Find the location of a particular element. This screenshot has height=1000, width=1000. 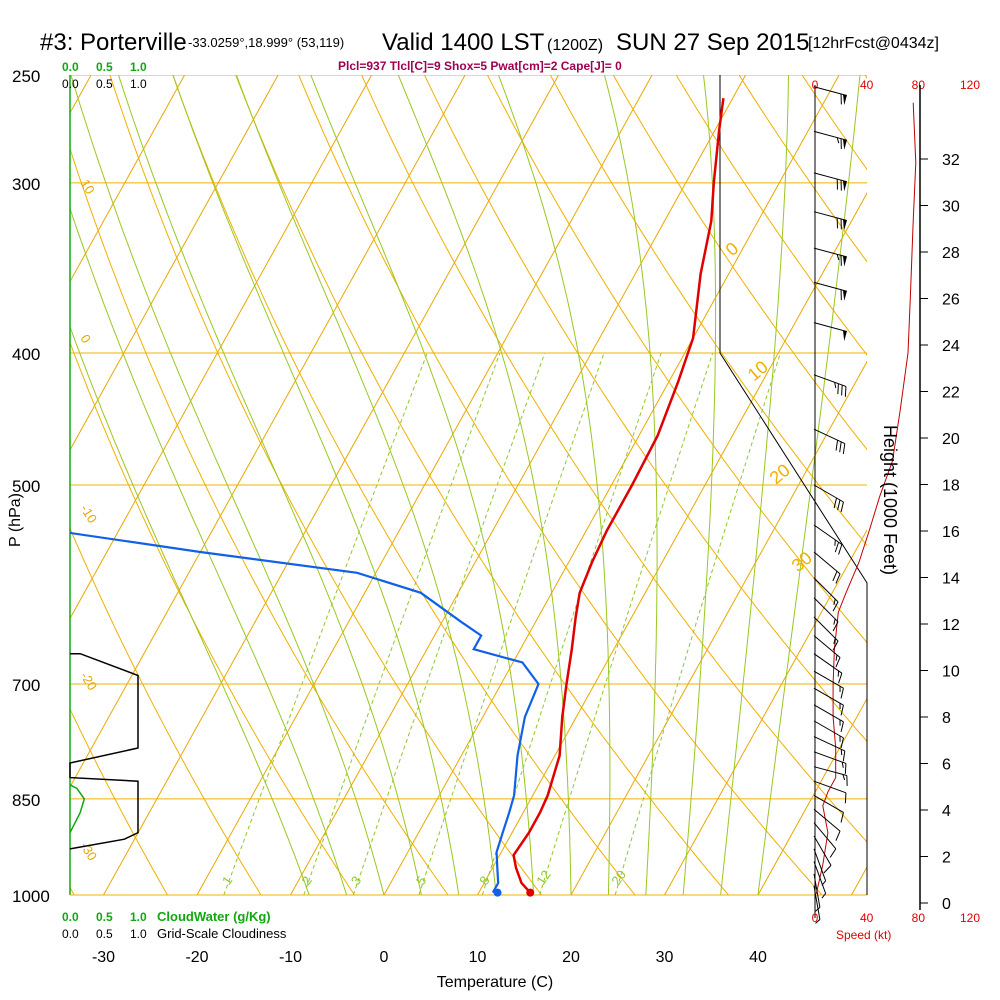

cloudiness-label: Grid-Scale Cloudiness is located at coordinates (222, 933).